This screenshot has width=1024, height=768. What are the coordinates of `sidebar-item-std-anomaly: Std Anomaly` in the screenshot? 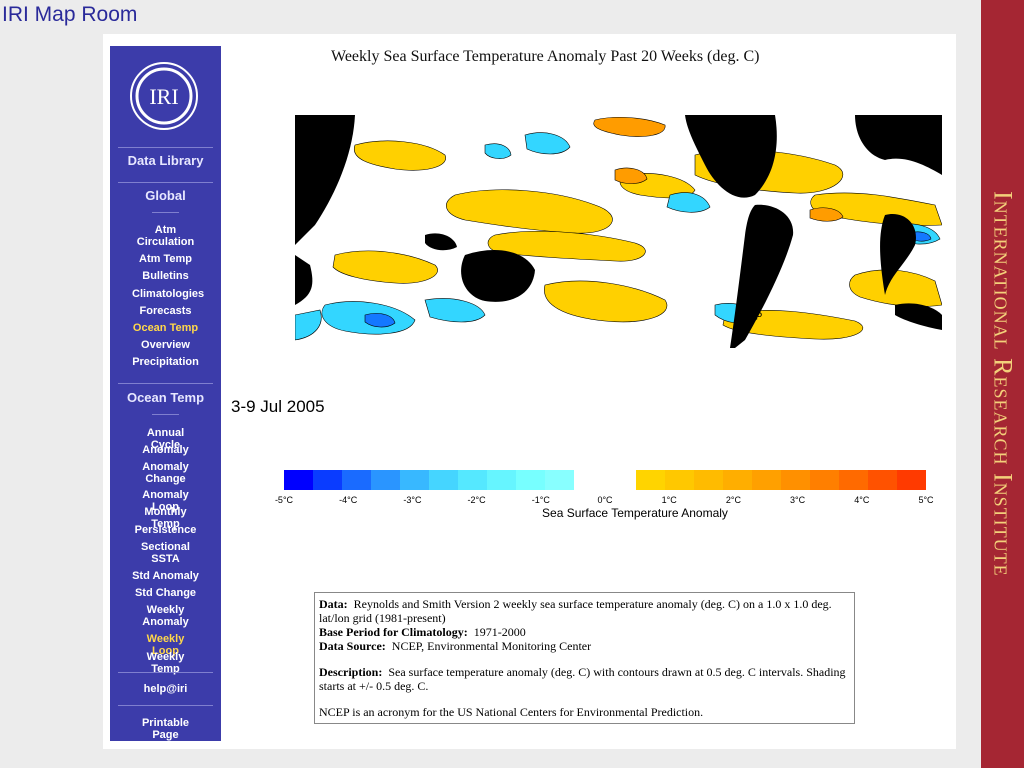 It's located at (165, 576).